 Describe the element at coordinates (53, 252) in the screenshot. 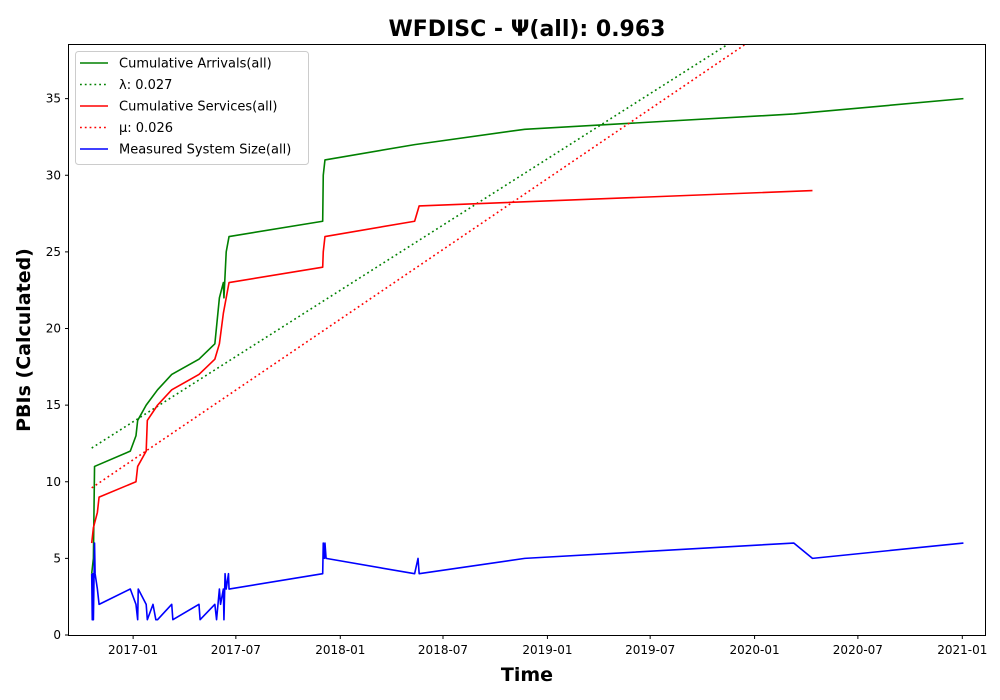

I see `y-tick-label: 25` at that location.